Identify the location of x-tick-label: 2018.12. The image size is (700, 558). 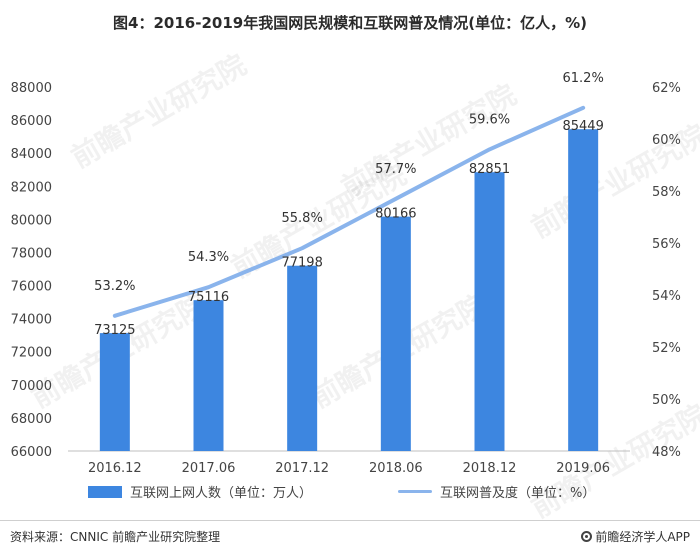
(490, 468).